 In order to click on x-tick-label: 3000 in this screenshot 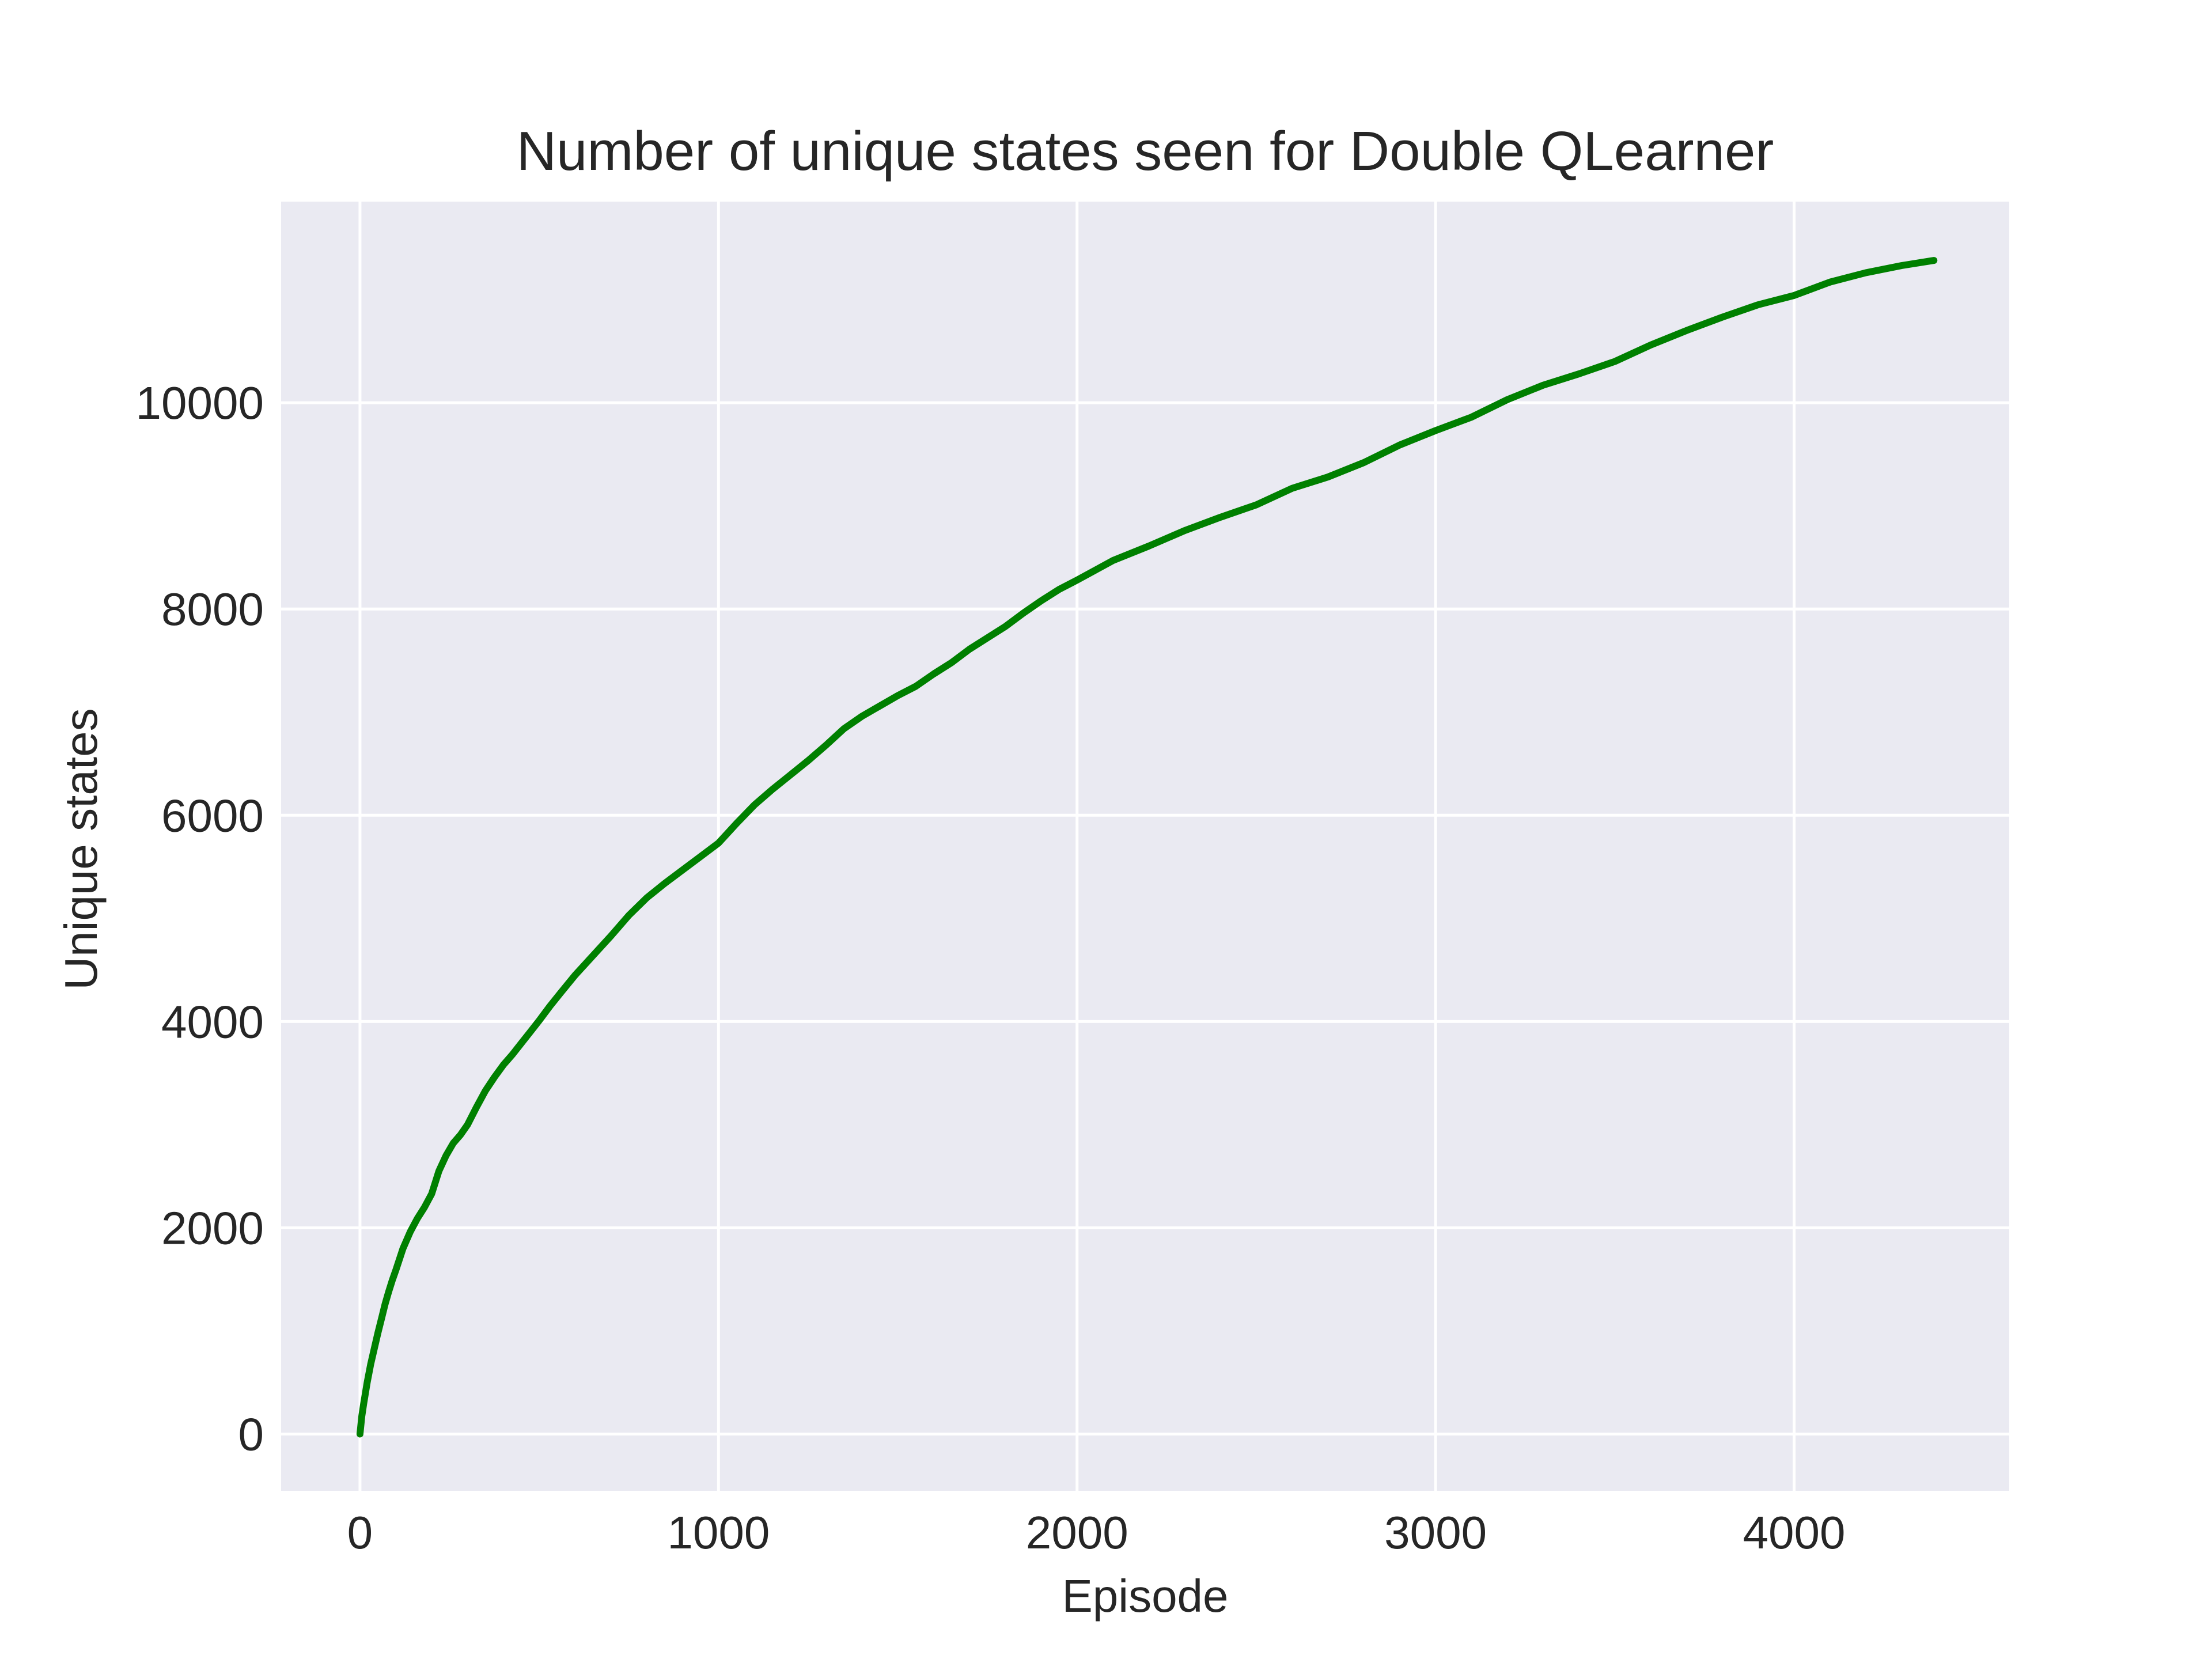, I will do `click(1435, 1532)`.